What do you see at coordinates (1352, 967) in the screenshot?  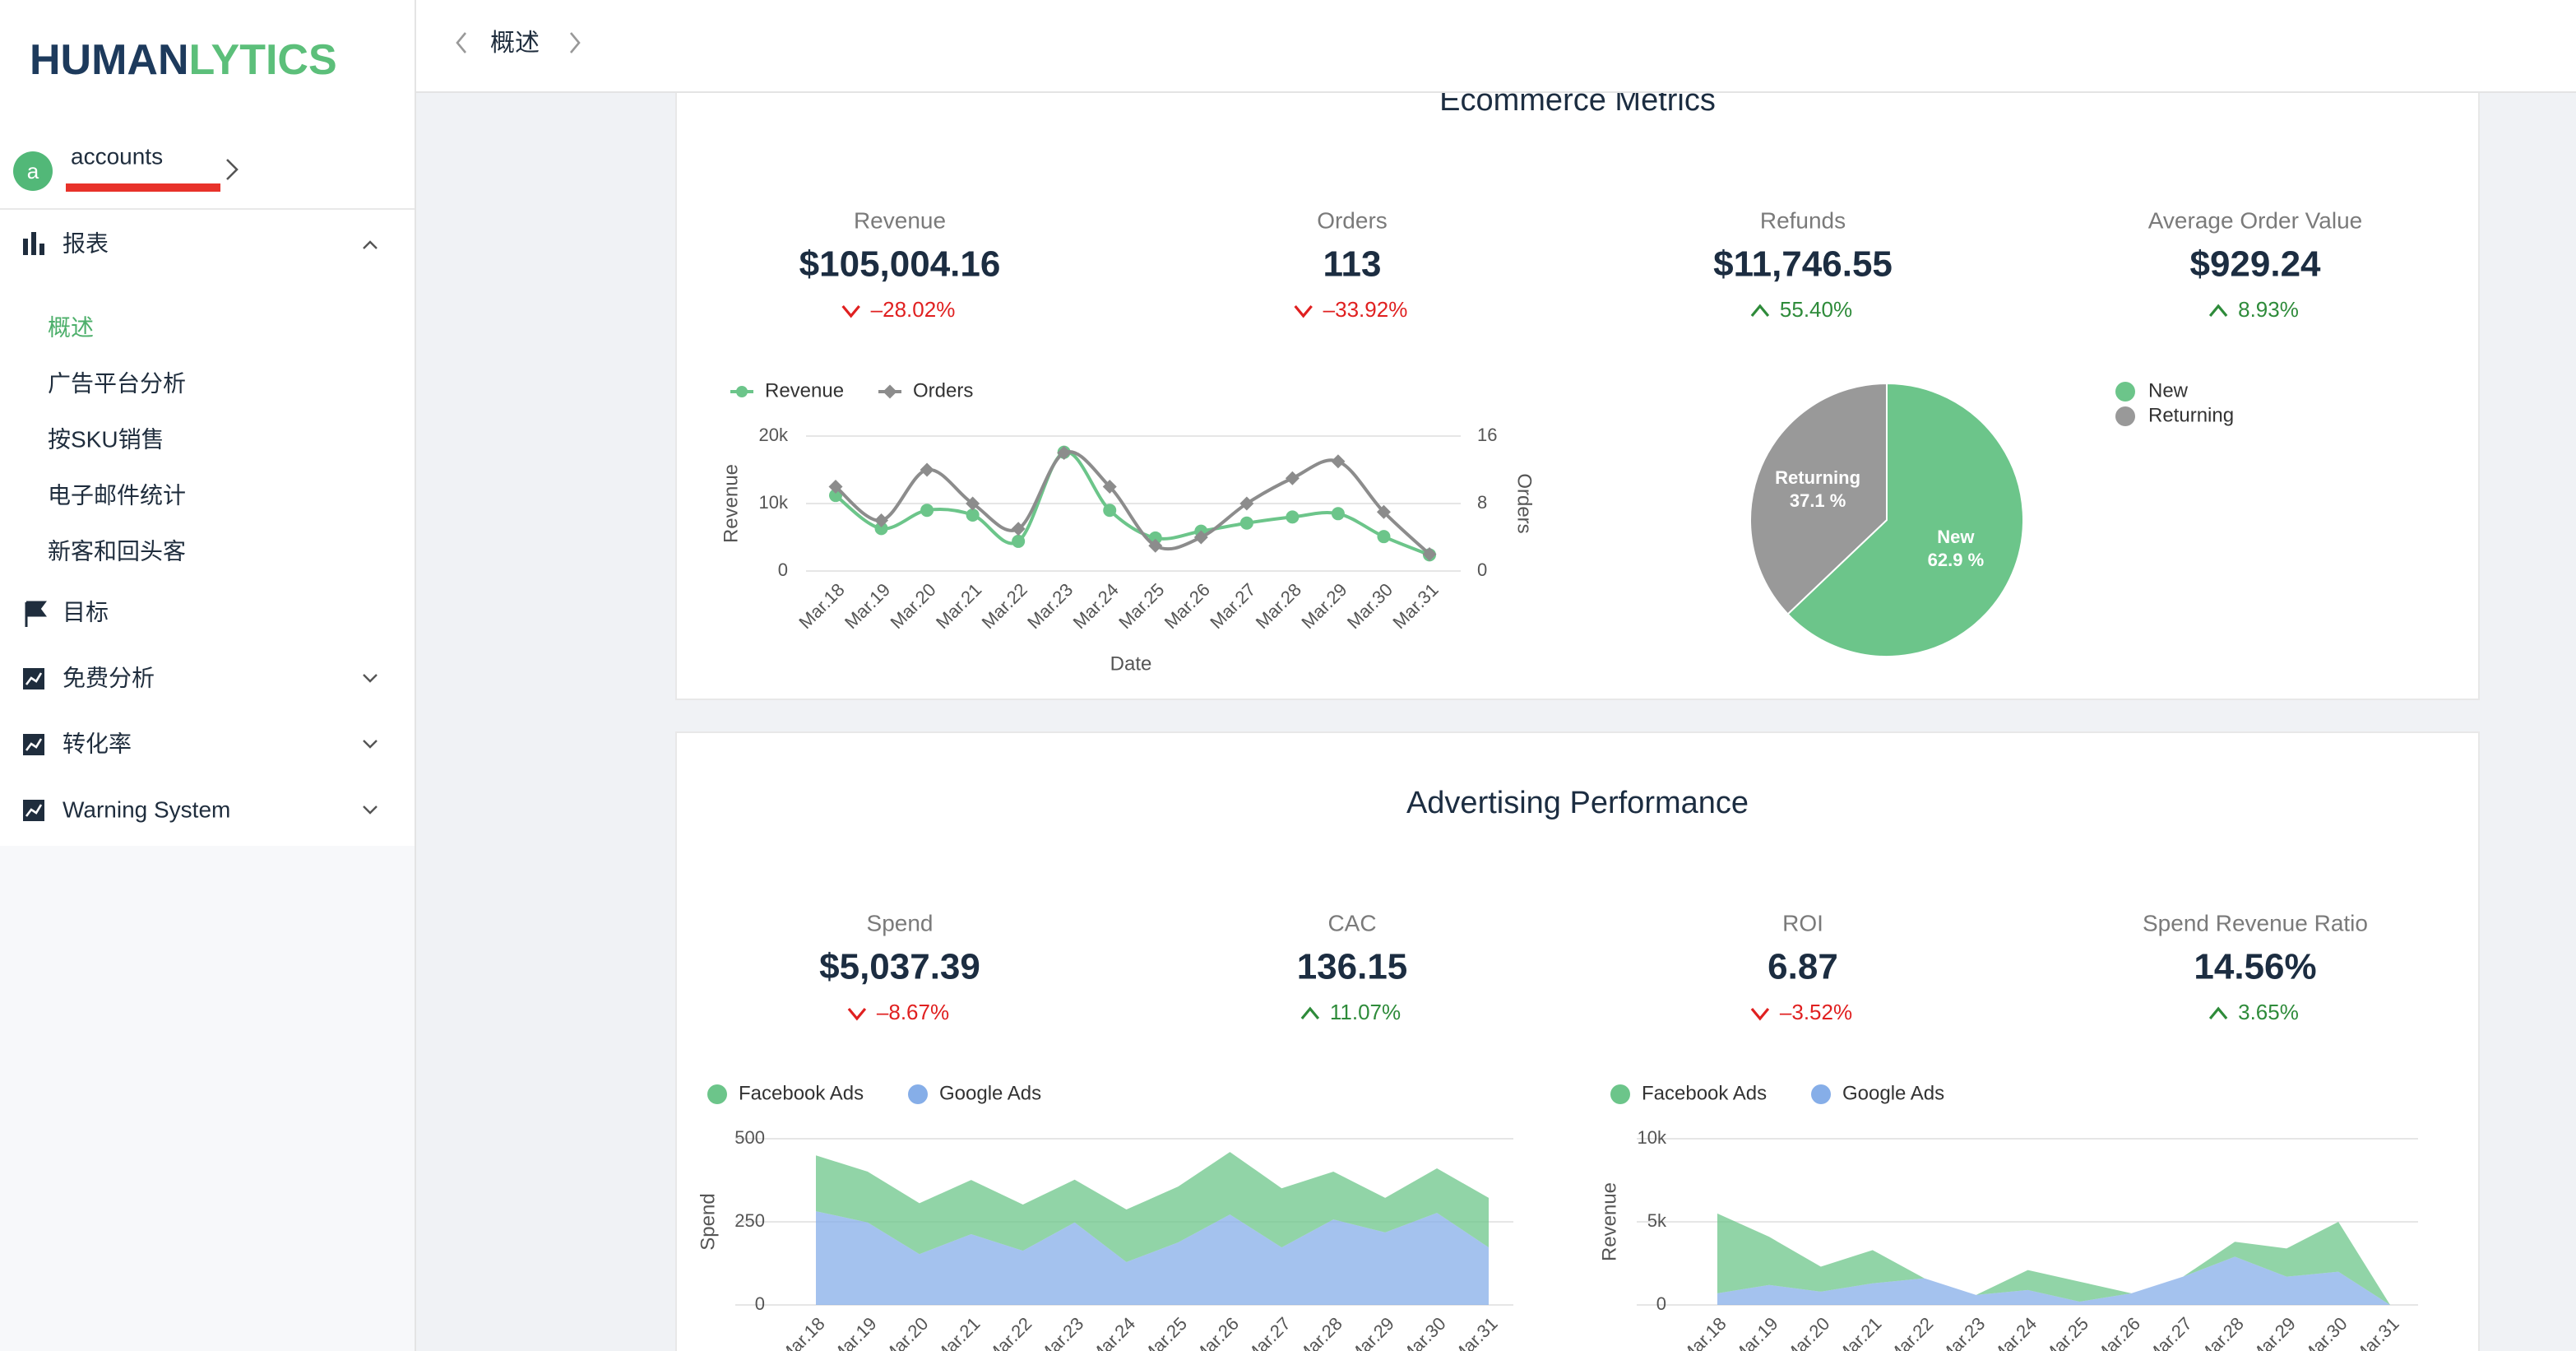 I see `kpi-value: 136.15` at bounding box center [1352, 967].